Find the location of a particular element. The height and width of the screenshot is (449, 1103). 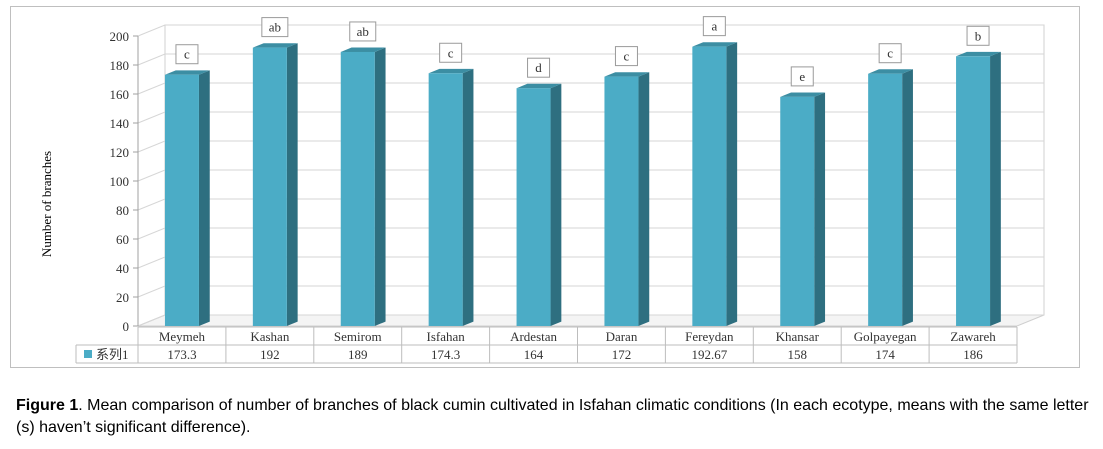

category-label: Khansar is located at coordinates (798, 336).